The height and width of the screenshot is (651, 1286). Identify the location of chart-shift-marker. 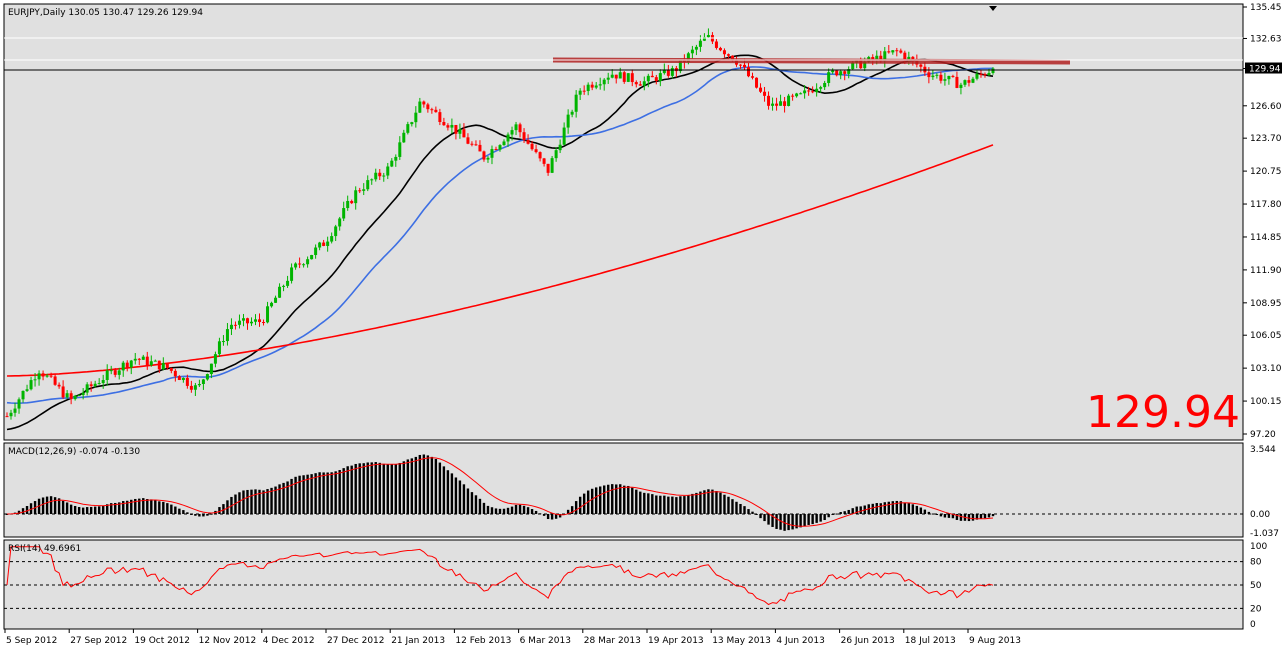
(993, 8).